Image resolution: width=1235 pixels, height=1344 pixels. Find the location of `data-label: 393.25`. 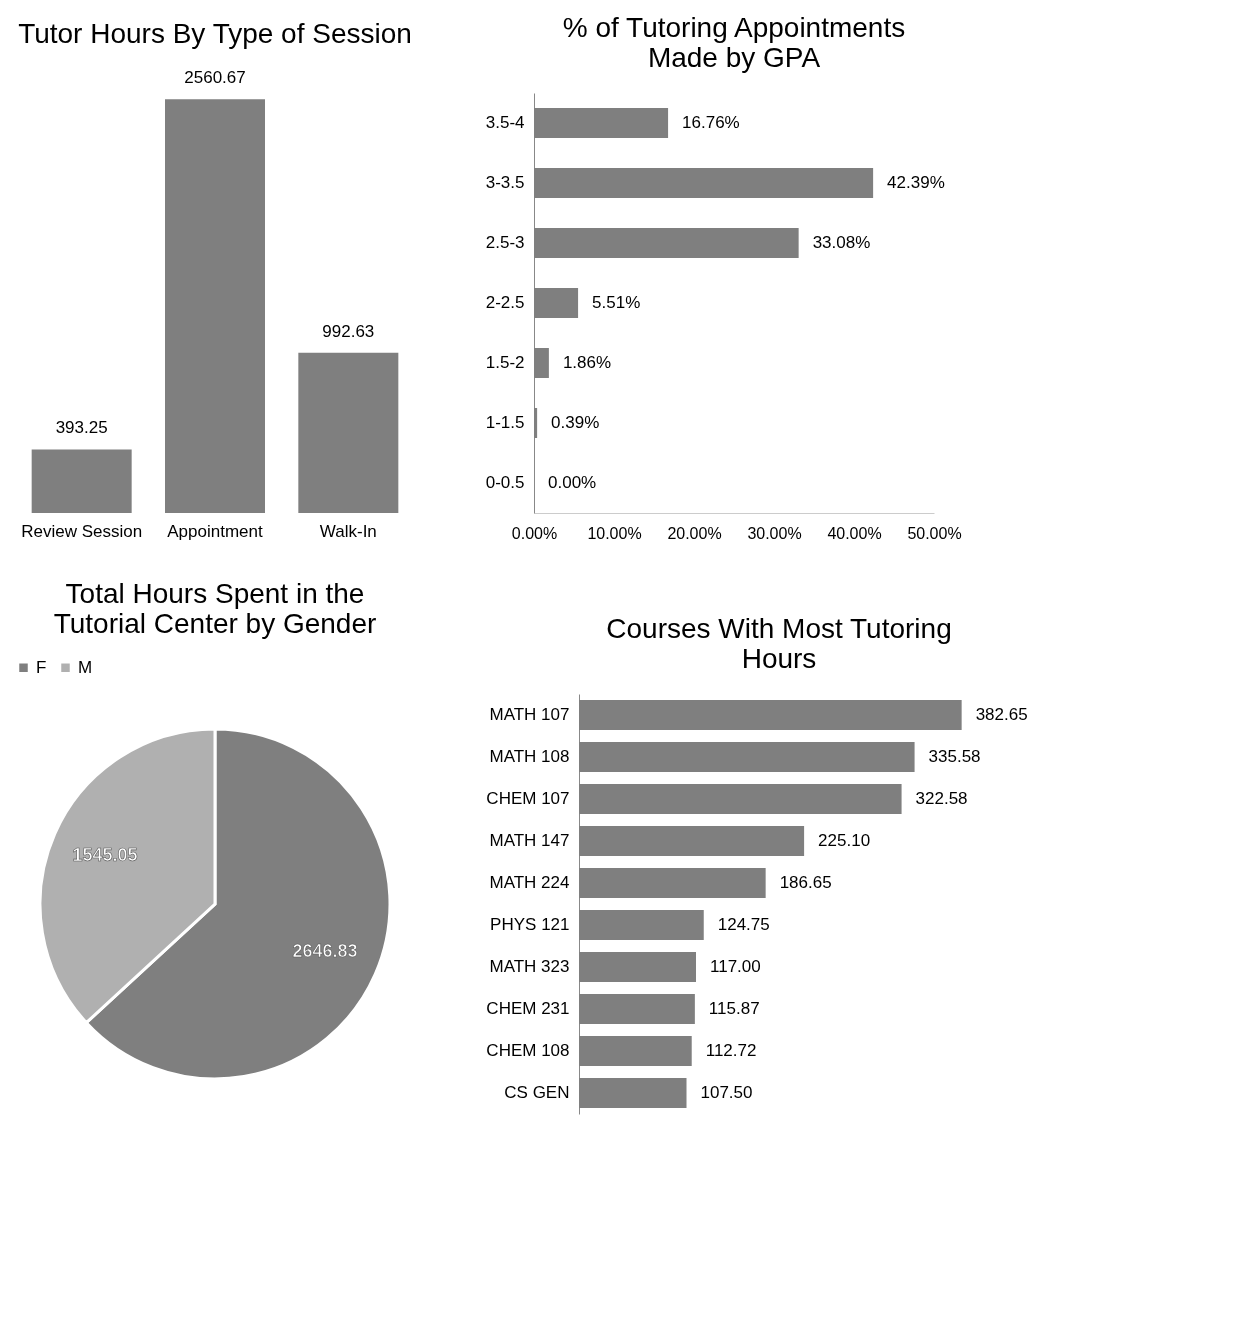

data-label: 393.25 is located at coordinates (81, 428).